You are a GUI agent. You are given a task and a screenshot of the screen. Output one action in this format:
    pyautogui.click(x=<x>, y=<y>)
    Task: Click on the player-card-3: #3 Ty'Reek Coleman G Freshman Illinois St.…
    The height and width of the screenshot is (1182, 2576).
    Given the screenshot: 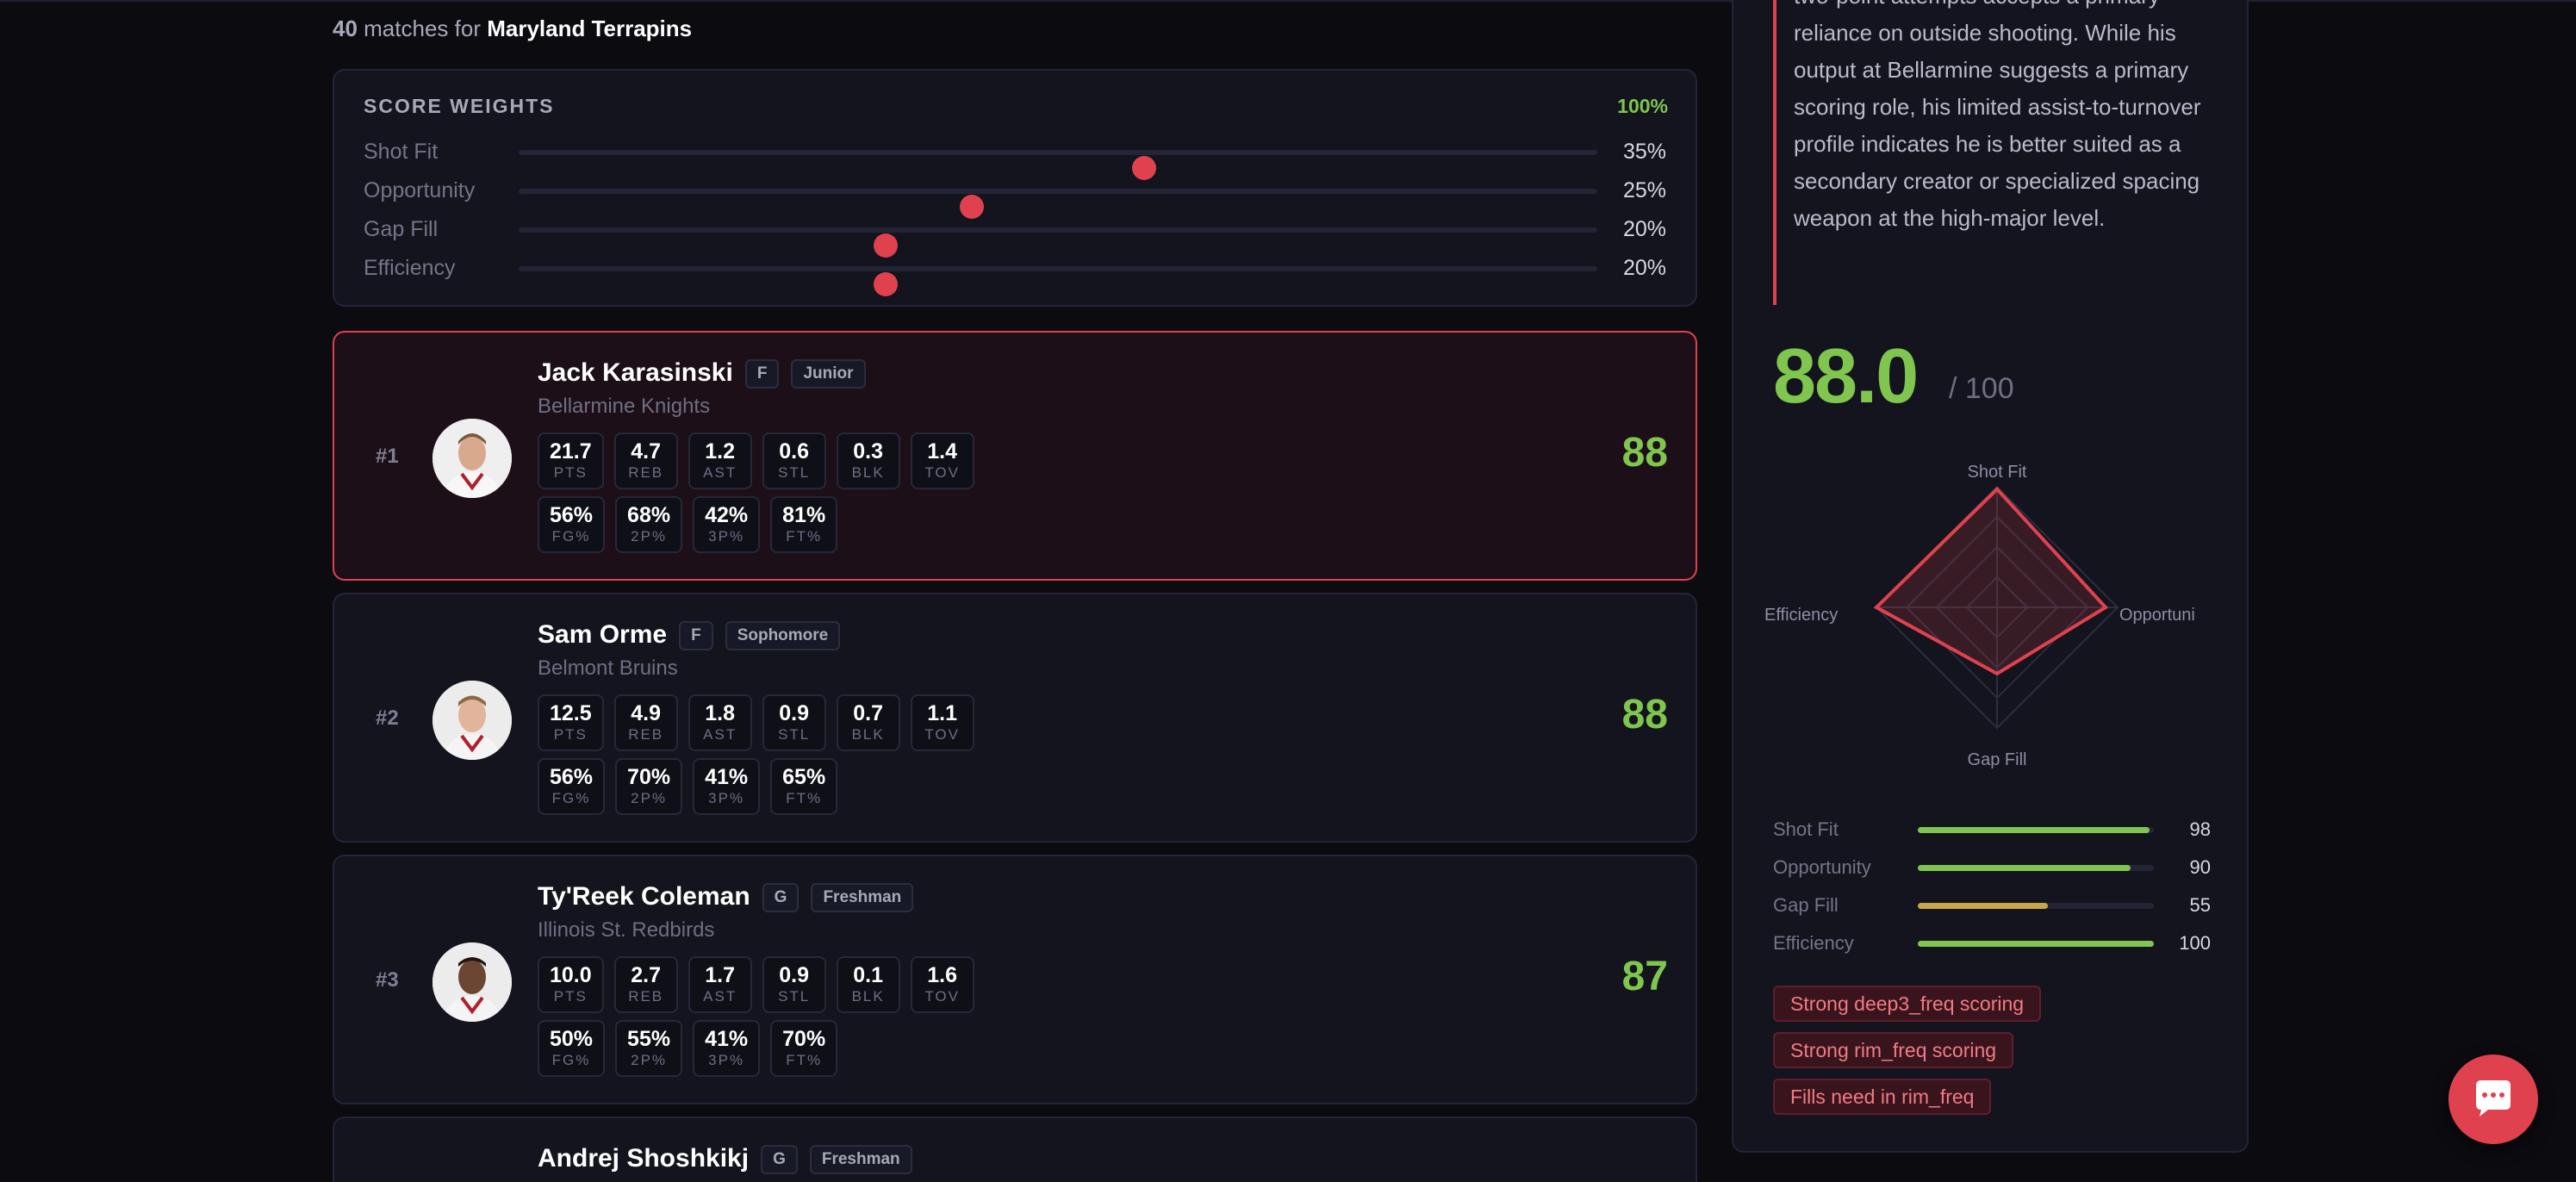 What is the action you would take?
    pyautogui.click(x=1015, y=979)
    